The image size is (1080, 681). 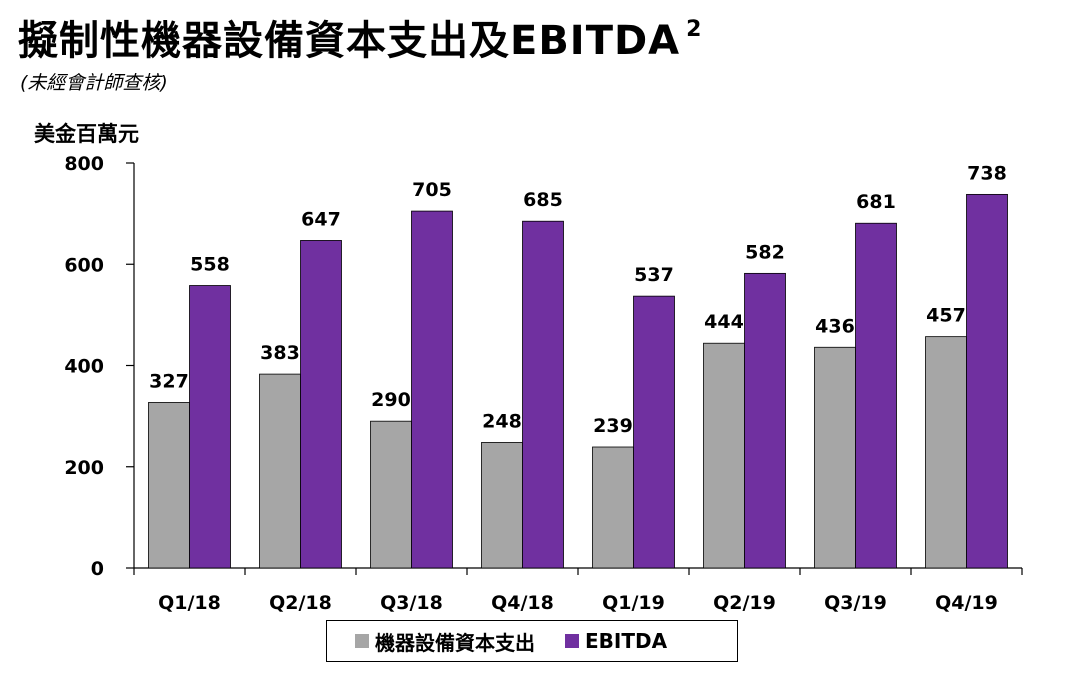 What do you see at coordinates (280, 353) in the screenshot?
I see `data-label-capex: 383` at bounding box center [280, 353].